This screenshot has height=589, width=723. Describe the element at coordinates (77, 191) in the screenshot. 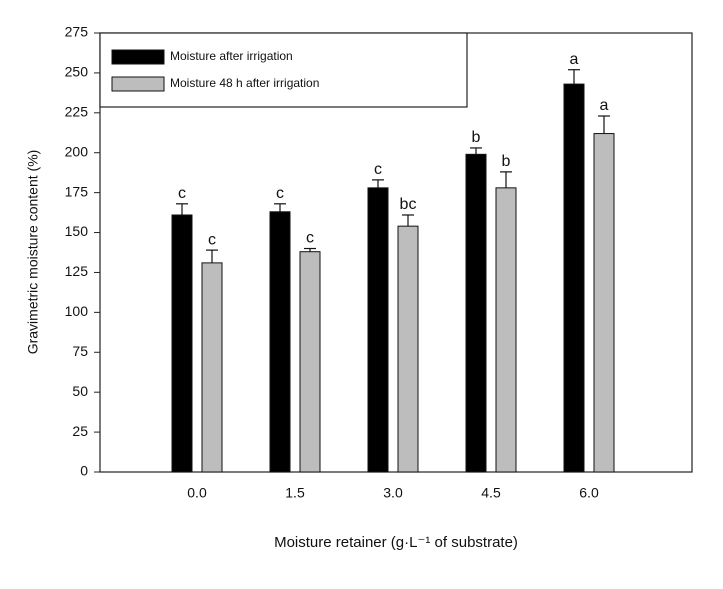

I see `y-tick-label: 175` at that location.